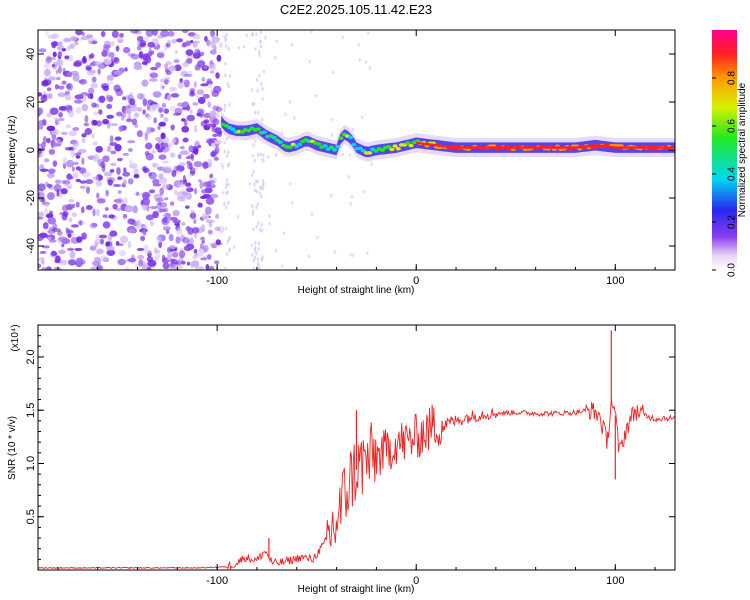  Describe the element at coordinates (416, 581) in the screenshot. I see `snr-x-tick-label: 0` at that location.